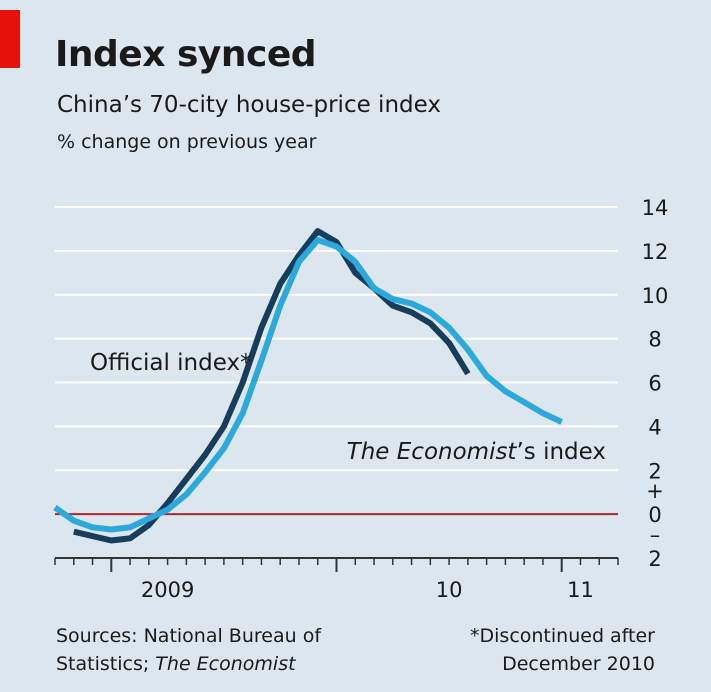  What do you see at coordinates (561, 452) in the screenshot?
I see `annotation-economist-rest: ’s index` at bounding box center [561, 452].